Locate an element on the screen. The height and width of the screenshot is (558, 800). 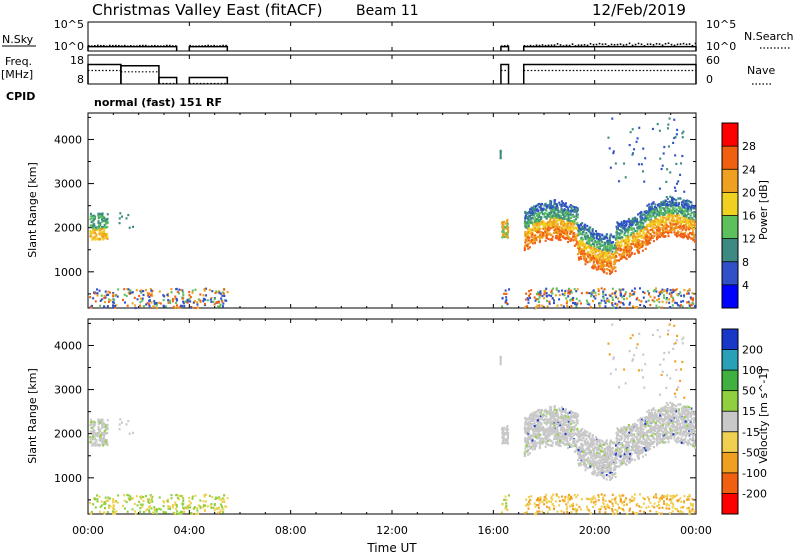
velocity-y-tick-label: 1000 is located at coordinates (68, 478).